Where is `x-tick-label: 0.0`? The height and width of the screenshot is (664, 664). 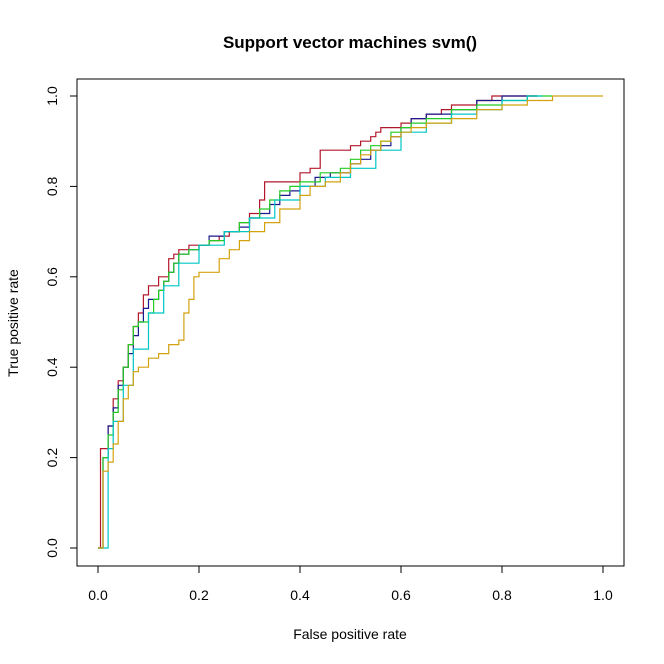
x-tick-label: 0.0 is located at coordinates (98, 595).